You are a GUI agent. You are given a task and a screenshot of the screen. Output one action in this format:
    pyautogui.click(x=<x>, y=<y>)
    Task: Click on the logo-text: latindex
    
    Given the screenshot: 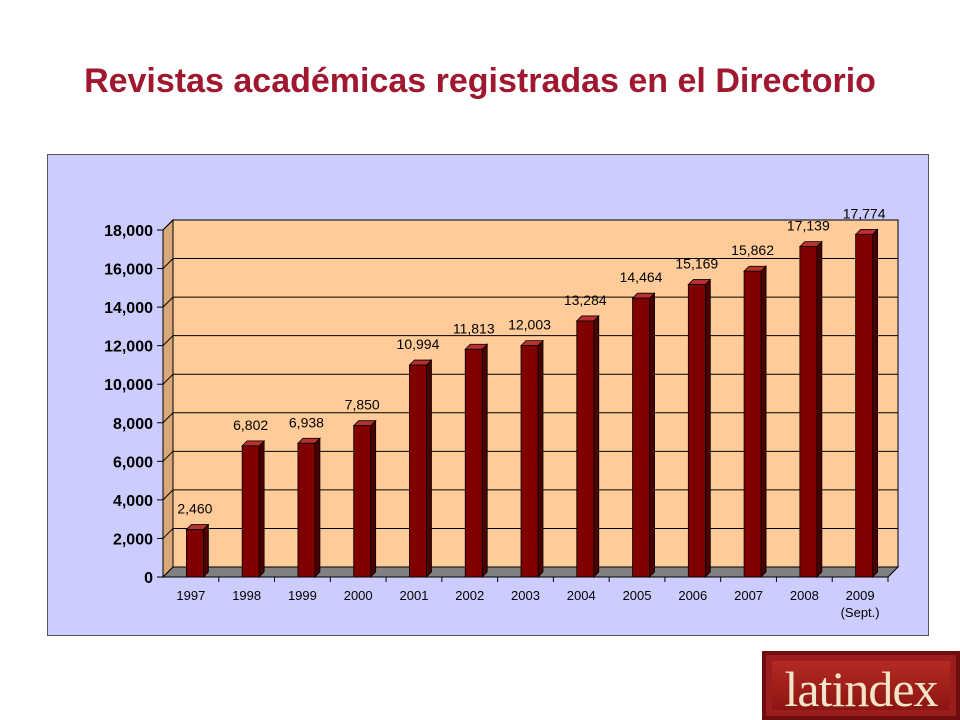 What is the action you would take?
    pyautogui.click(x=861, y=689)
    